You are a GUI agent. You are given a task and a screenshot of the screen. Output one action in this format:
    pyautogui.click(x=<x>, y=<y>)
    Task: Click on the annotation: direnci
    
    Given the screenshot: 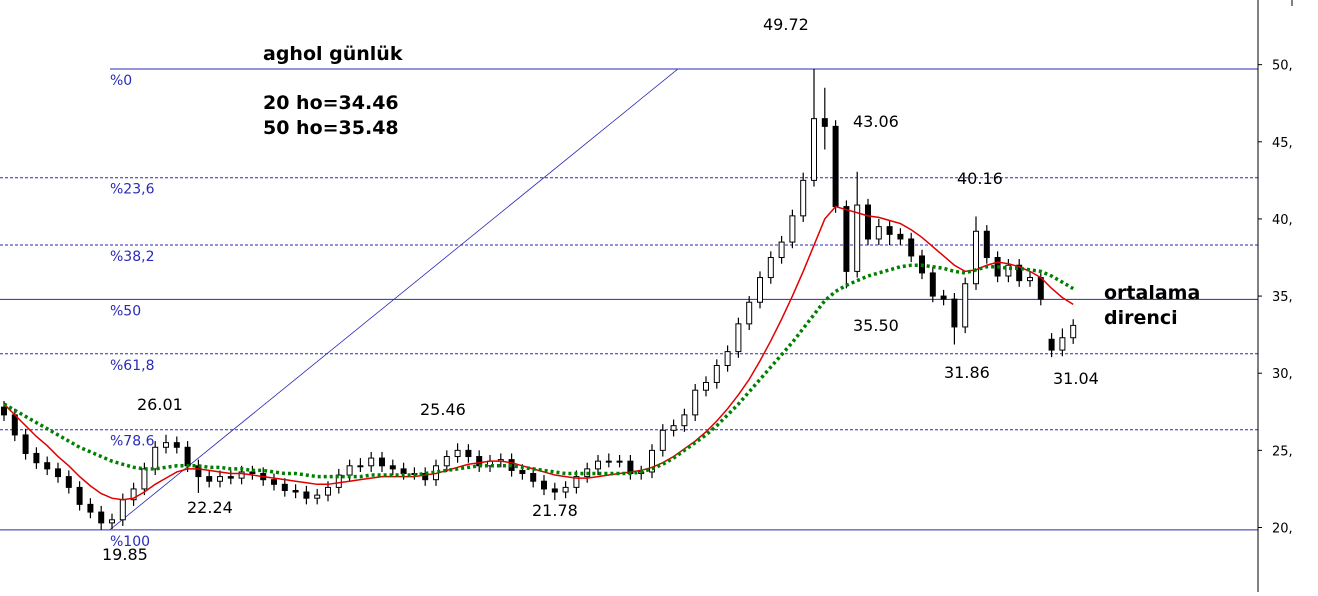 What is the action you would take?
    pyautogui.click(x=1141, y=318)
    